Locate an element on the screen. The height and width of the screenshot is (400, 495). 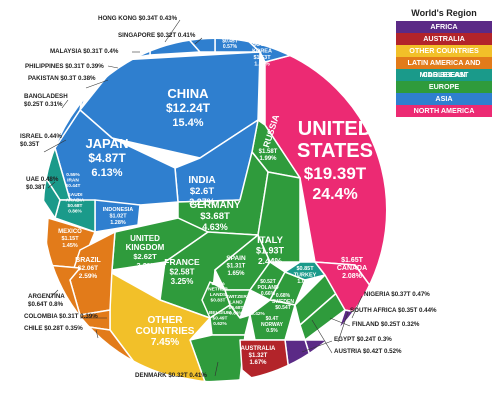
cell-label-line: 2.44% is located at coordinates (270, 261).